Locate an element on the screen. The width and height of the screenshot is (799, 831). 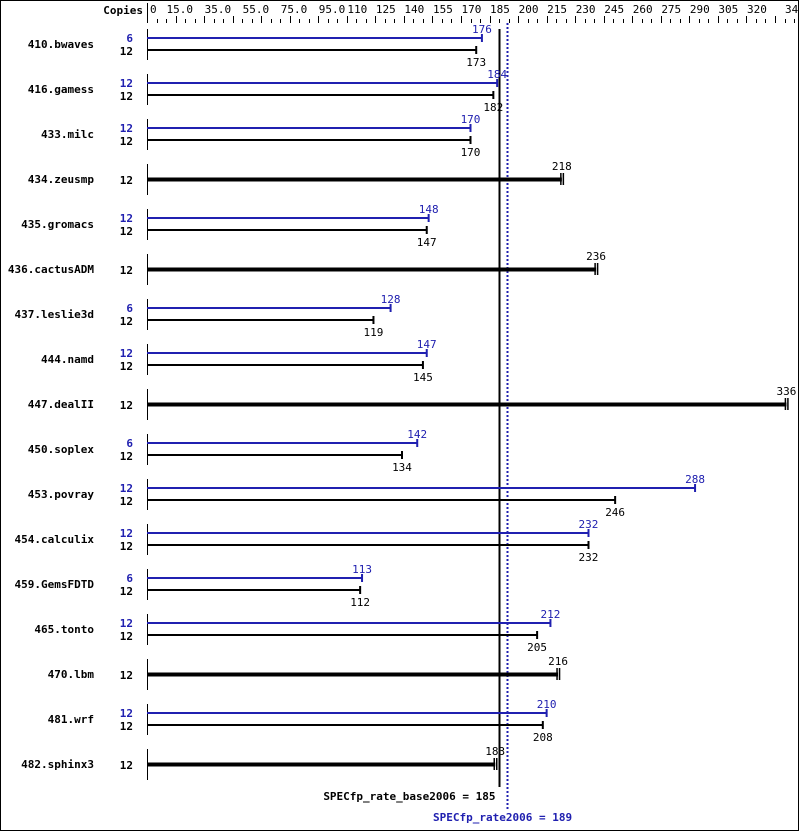
tick-label: 245 is located at coordinates (614, 9).